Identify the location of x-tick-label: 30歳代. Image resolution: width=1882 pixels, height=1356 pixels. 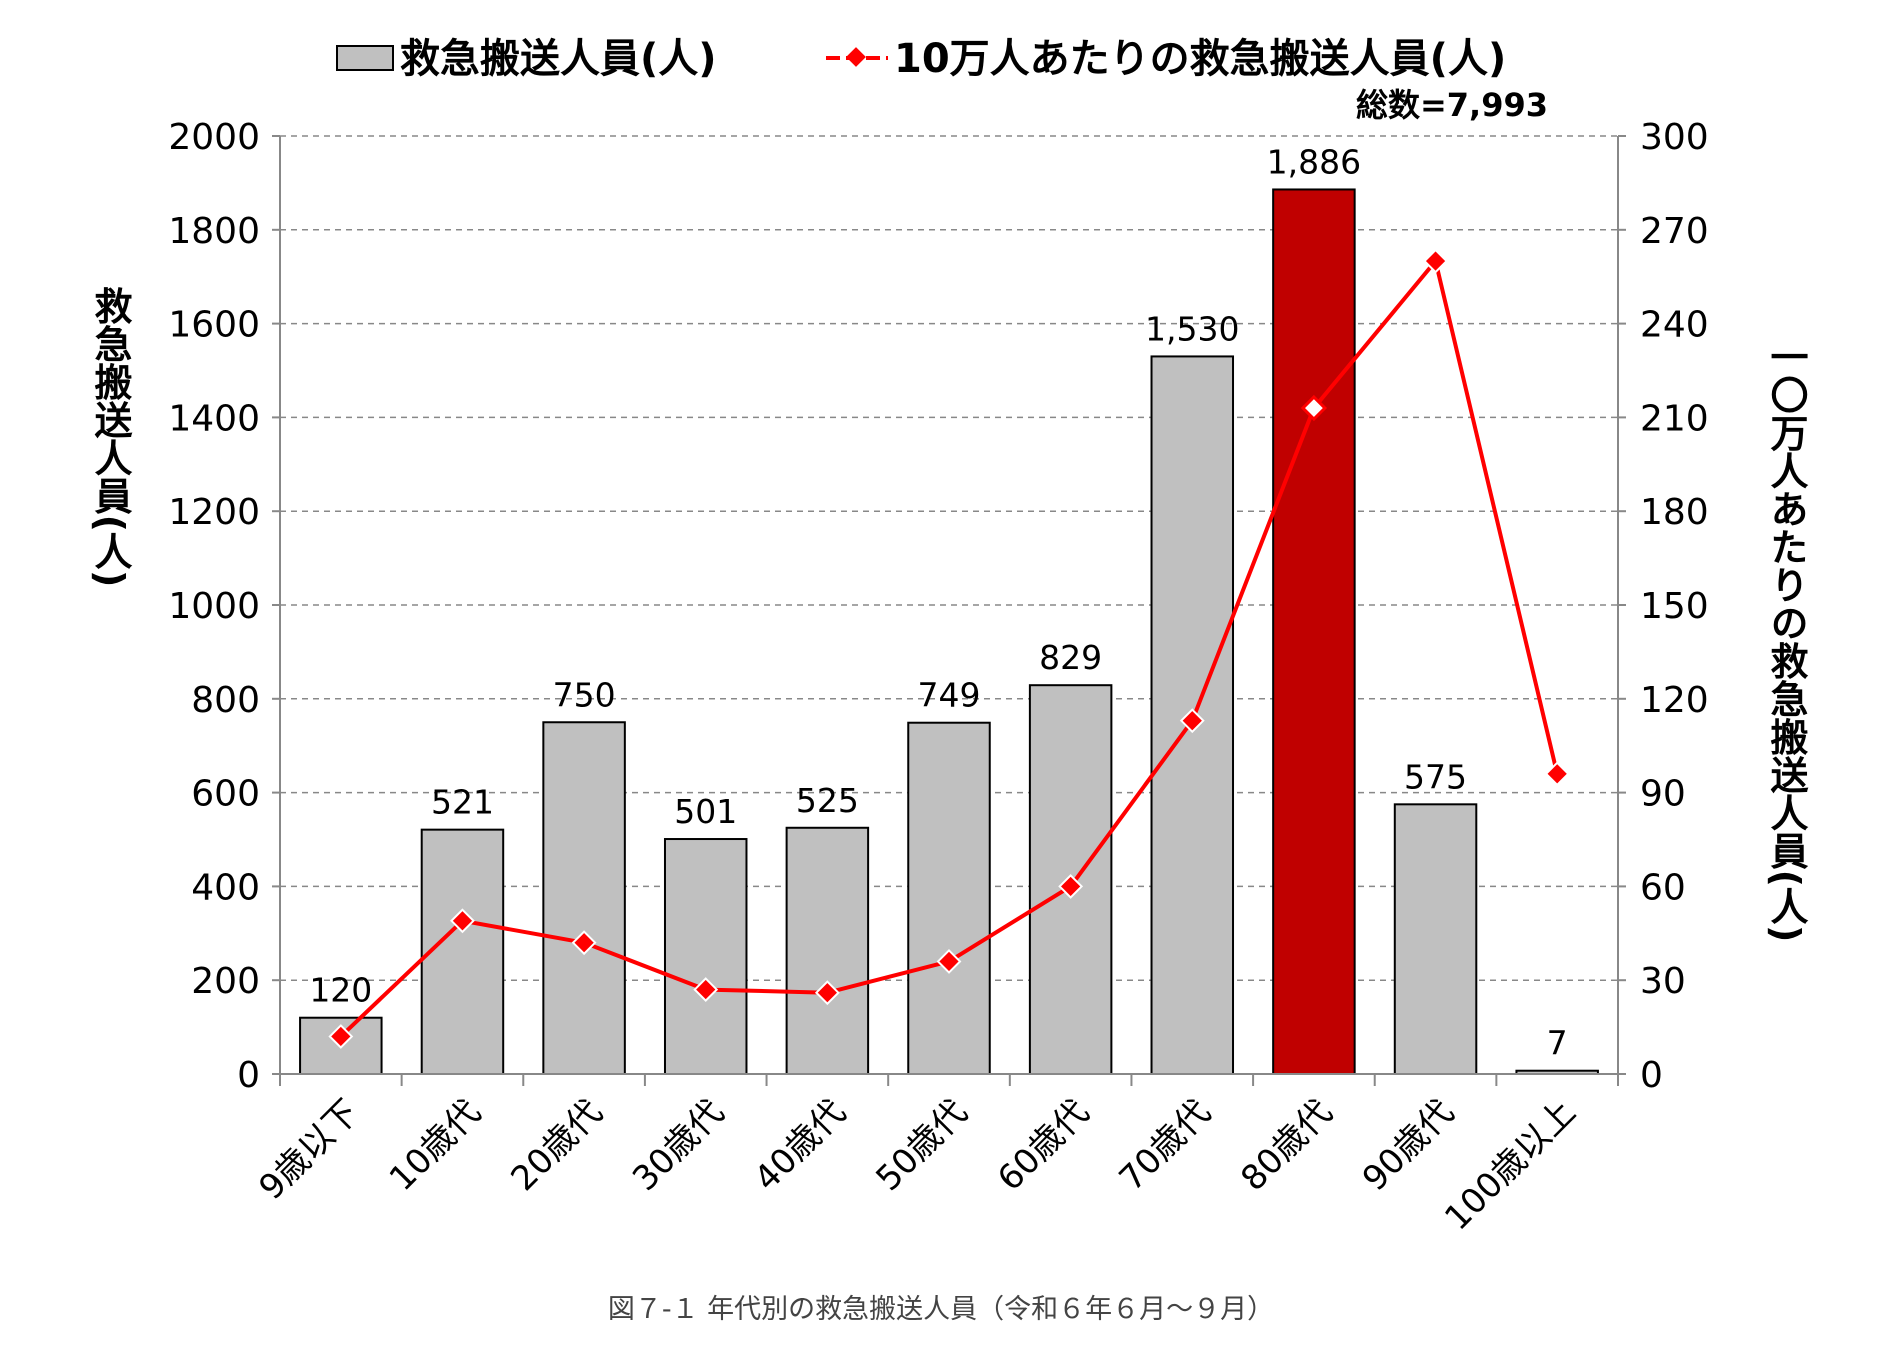
(678, 1145).